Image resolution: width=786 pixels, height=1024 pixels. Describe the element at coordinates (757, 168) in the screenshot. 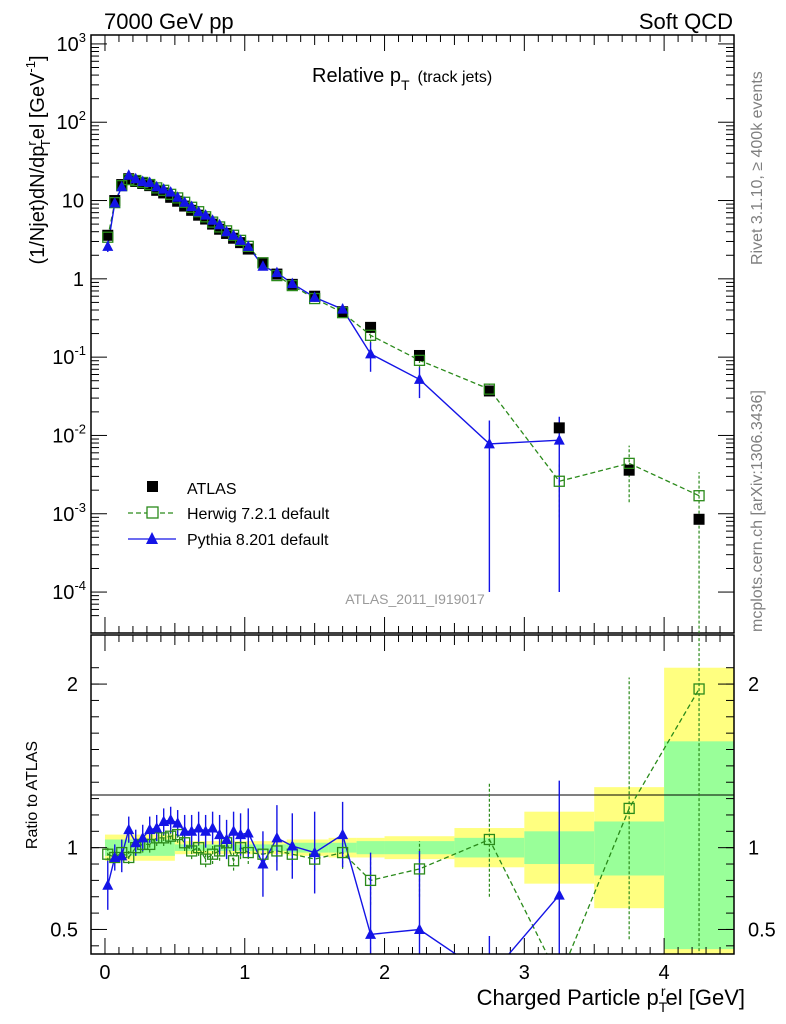

I see `rivet-label: Rivet 3.1.10, ≥ 400k events` at that location.